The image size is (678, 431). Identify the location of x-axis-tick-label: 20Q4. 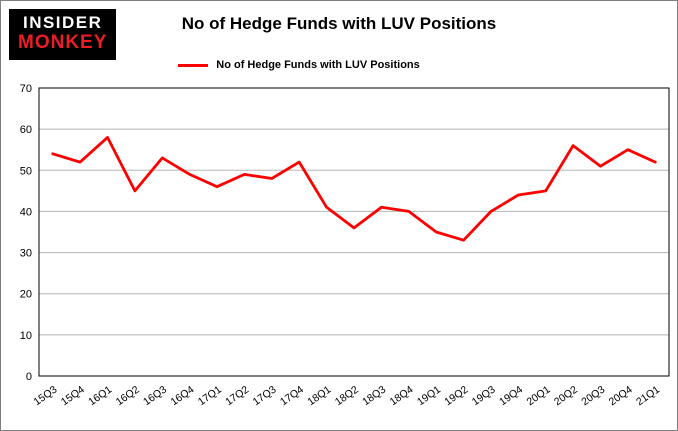
(621, 396).